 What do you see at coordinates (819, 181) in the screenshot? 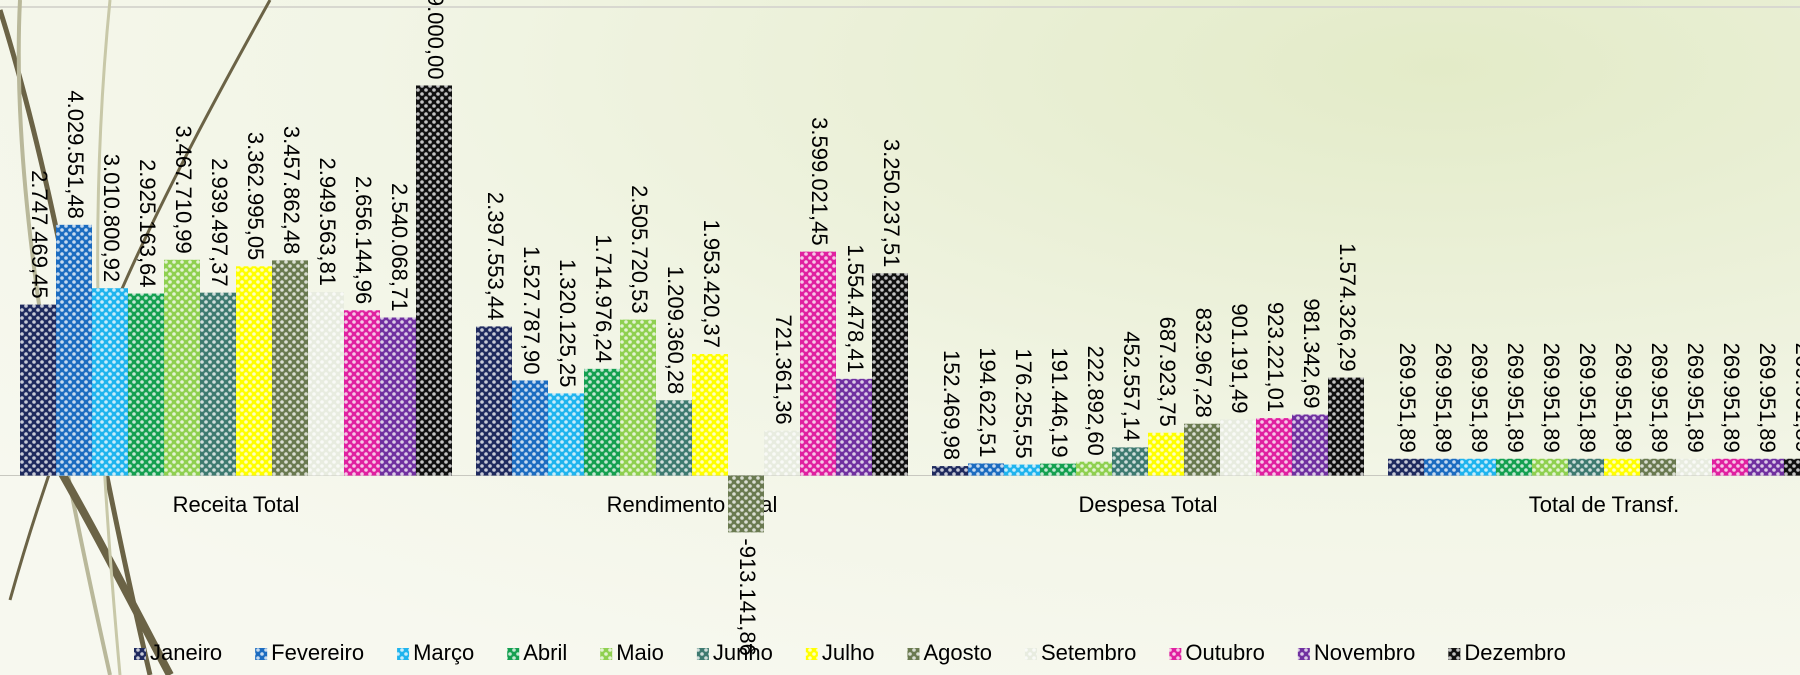
I see `data-label: 3.599.021,45` at bounding box center [819, 181].